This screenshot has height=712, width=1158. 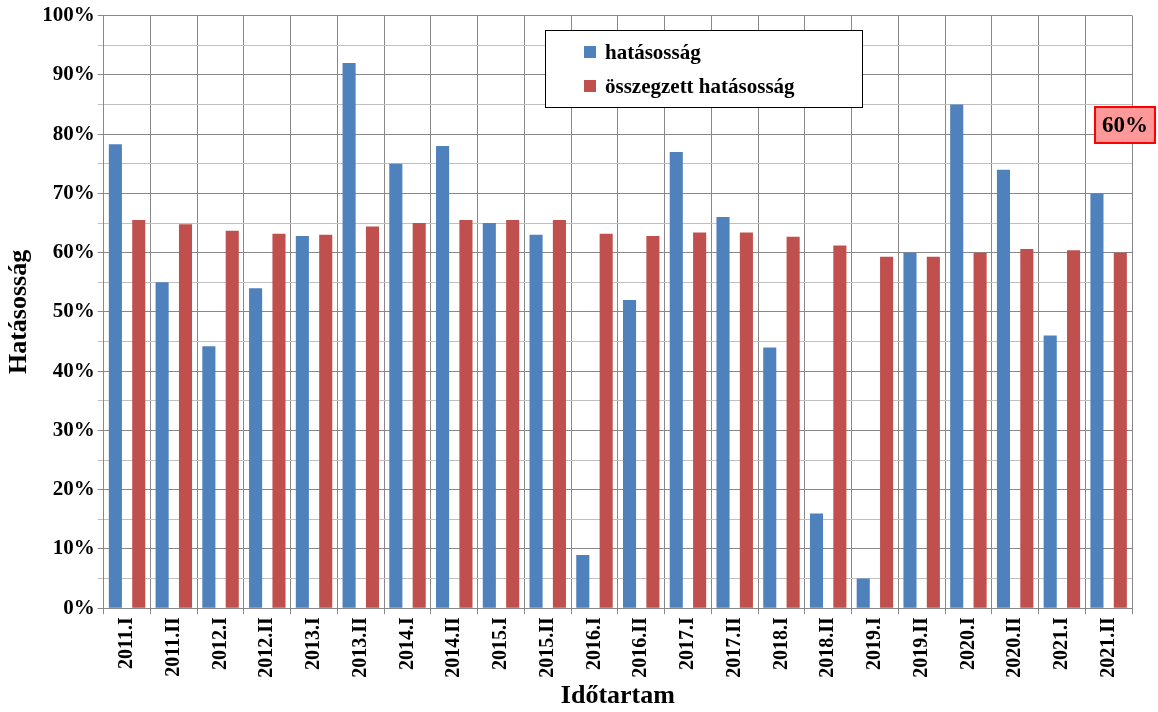 What do you see at coordinates (18, 312) in the screenshot?
I see `y-axis-title: Hatásosság` at bounding box center [18, 312].